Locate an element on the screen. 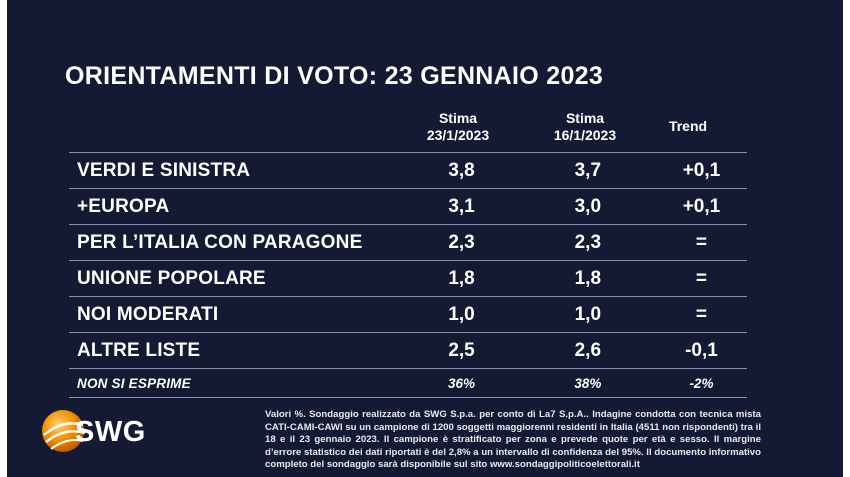 This screenshot has width=850, height=477. trend-value: -2% is located at coordinates (701, 383).